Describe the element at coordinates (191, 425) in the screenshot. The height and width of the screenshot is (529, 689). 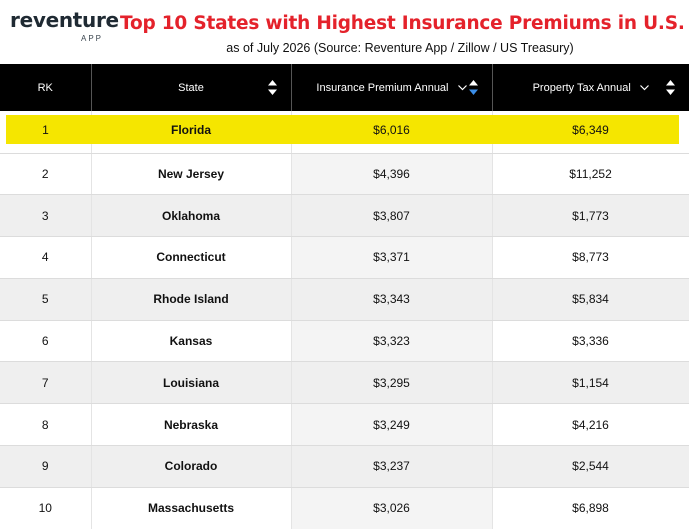
I see `state-cell: Nebraska` at that location.